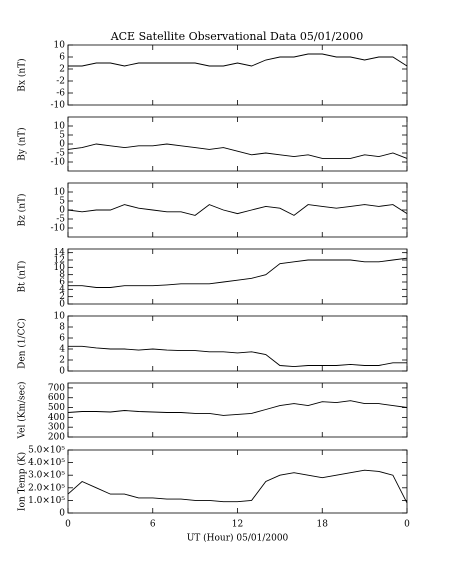 The image size is (454, 571). Describe the element at coordinates (56, 438) in the screenshot. I see `y-tick-label: 200` at that location.